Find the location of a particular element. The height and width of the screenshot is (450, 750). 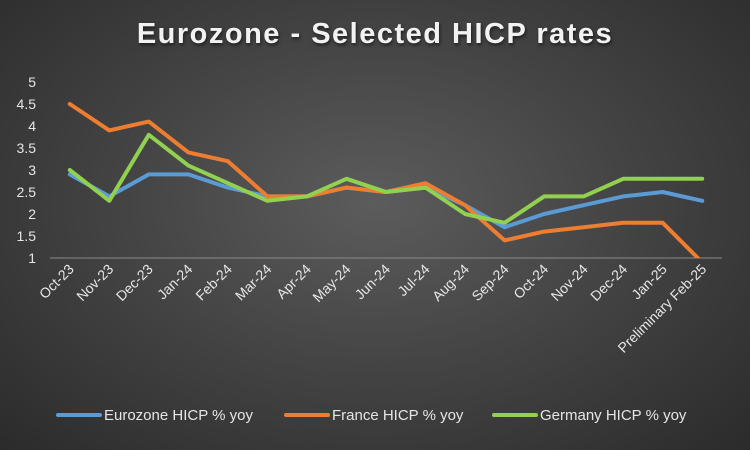

x-tick-label: Dec-24 is located at coordinates (608, 282).